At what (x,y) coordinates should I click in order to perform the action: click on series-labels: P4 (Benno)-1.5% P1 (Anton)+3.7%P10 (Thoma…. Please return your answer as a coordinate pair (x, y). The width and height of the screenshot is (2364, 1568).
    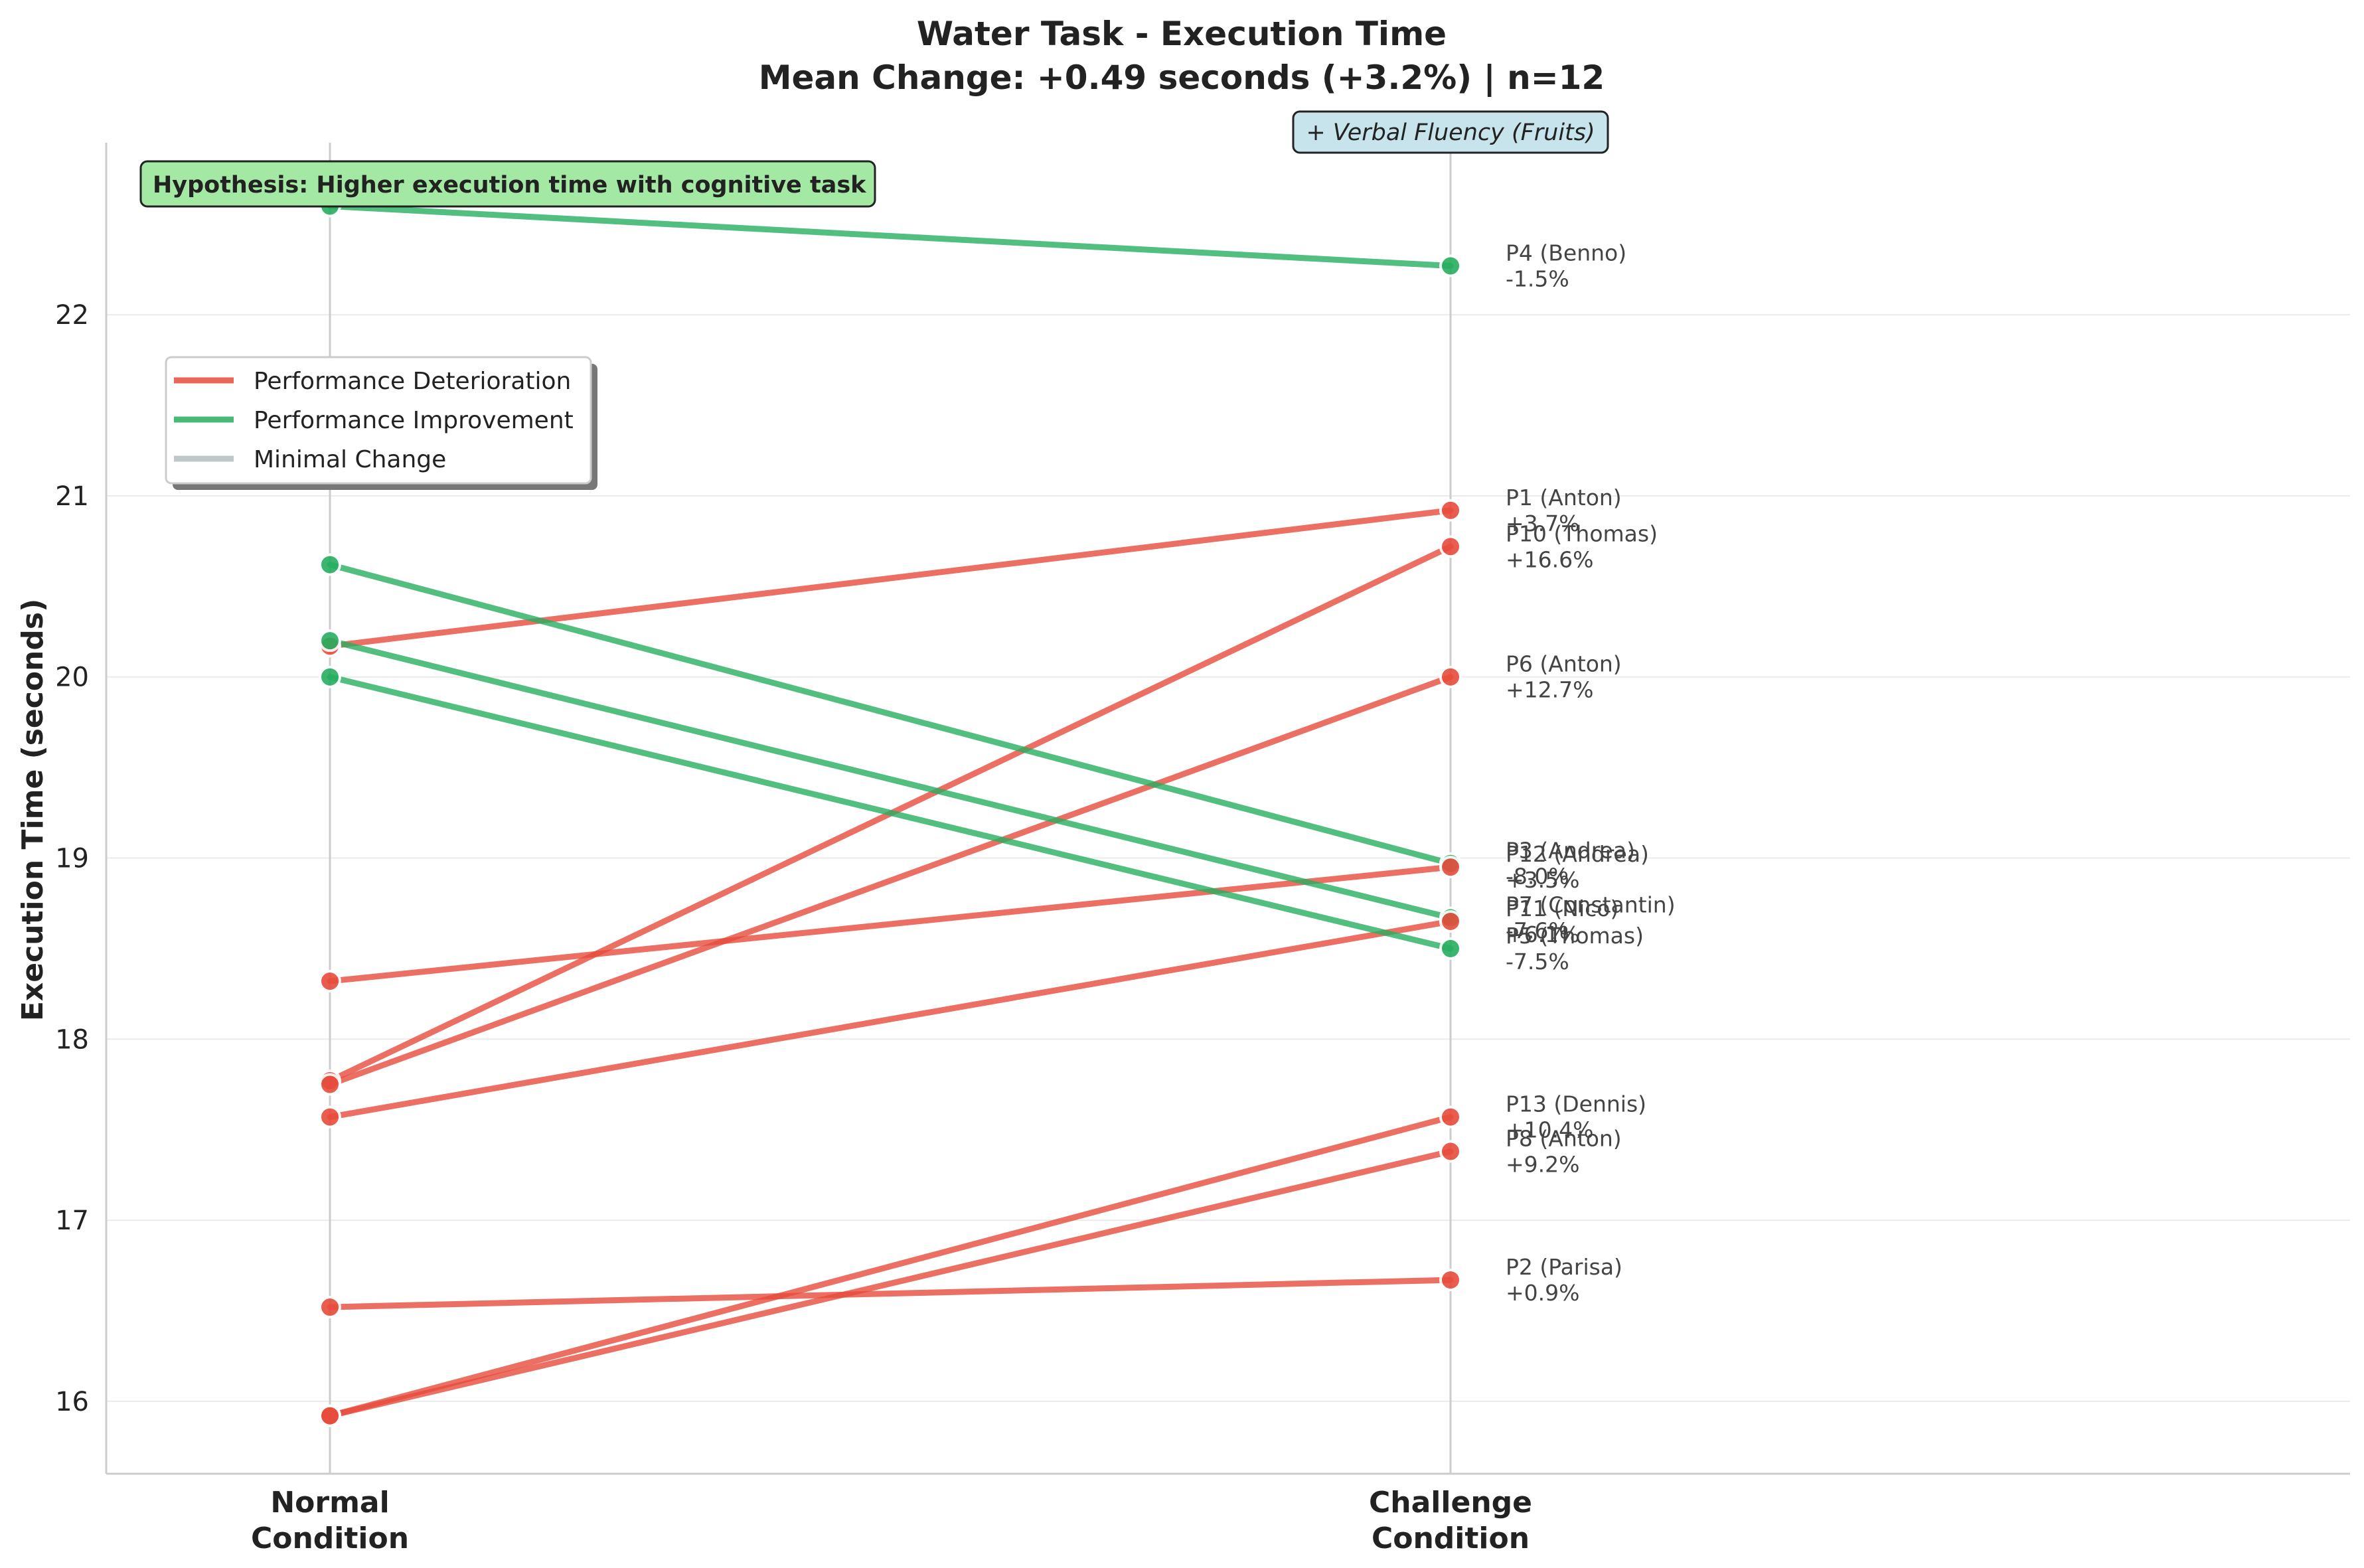
    Looking at the image, I should click on (1591, 773).